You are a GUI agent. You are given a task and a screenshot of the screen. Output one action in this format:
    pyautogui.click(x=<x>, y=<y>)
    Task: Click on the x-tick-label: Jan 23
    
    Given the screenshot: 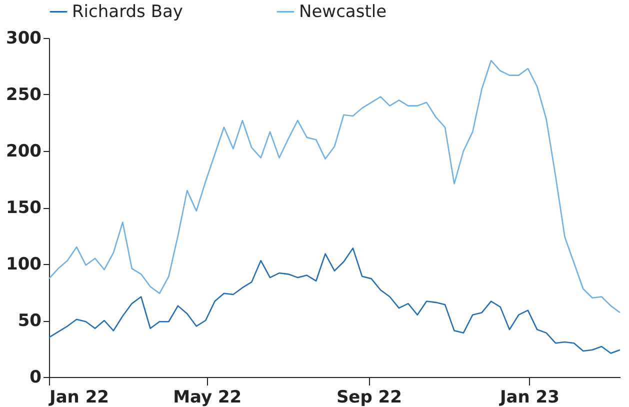 What is the action you would take?
    pyautogui.click(x=529, y=397)
    